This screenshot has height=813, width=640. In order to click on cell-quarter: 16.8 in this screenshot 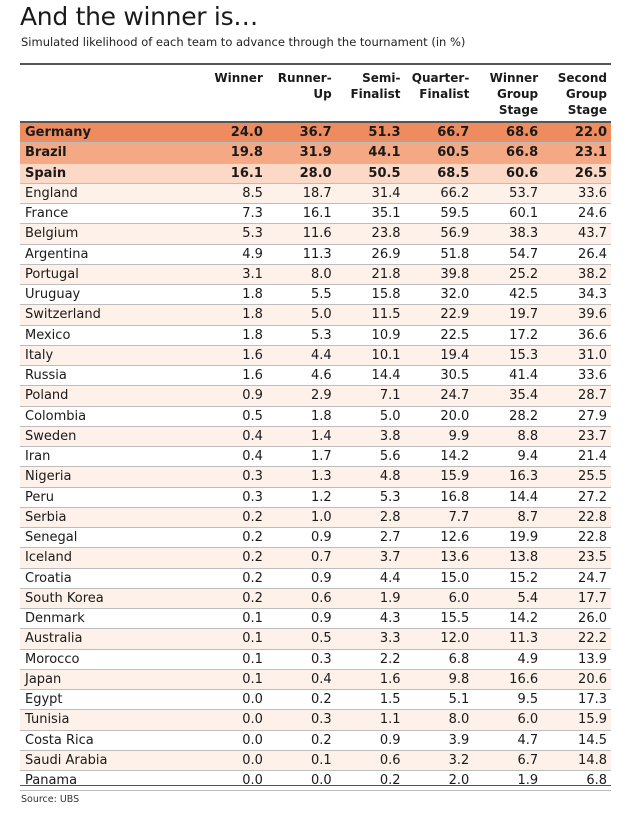, I will do `click(439, 497)`.